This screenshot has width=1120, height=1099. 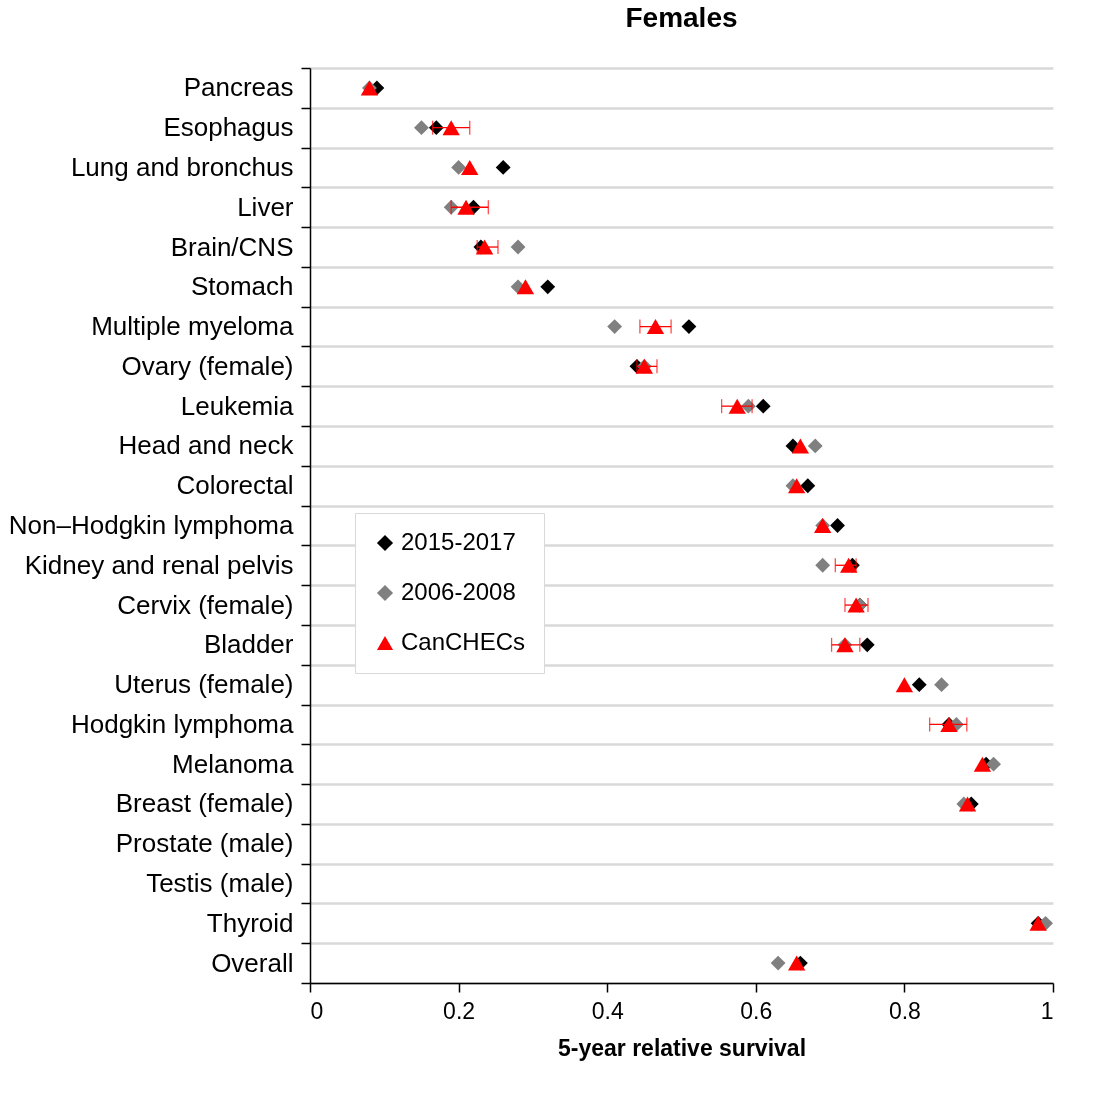 What do you see at coordinates (193, 326) in the screenshot?
I see `y-tick-label: Multiple myeloma` at bounding box center [193, 326].